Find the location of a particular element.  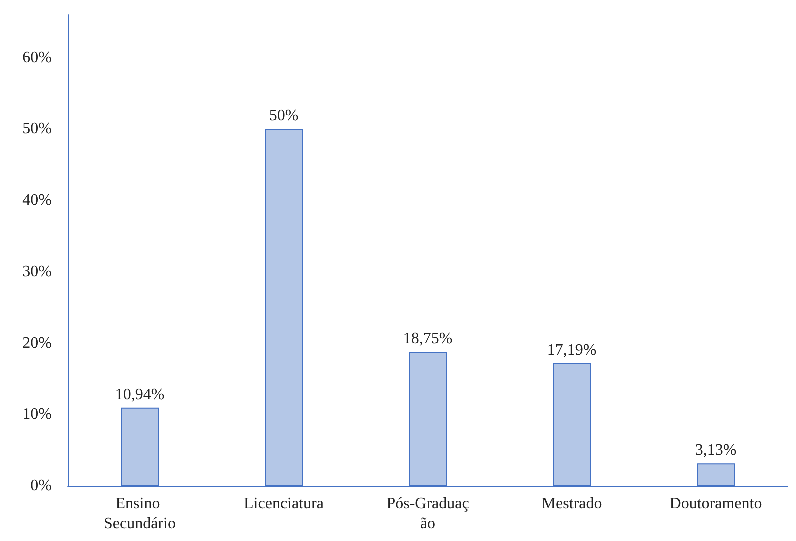

data-label: 50% is located at coordinates (284, 116).